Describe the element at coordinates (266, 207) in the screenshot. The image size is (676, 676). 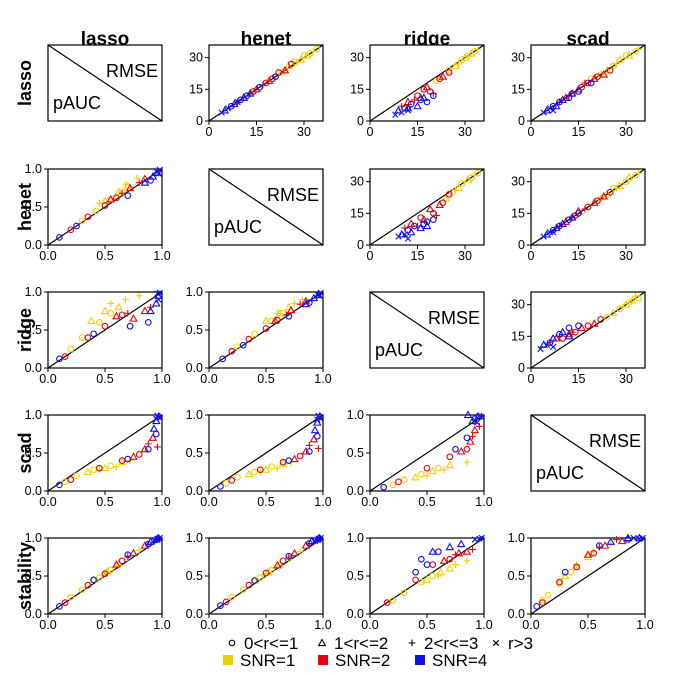
I see `diagonal-divider` at that location.